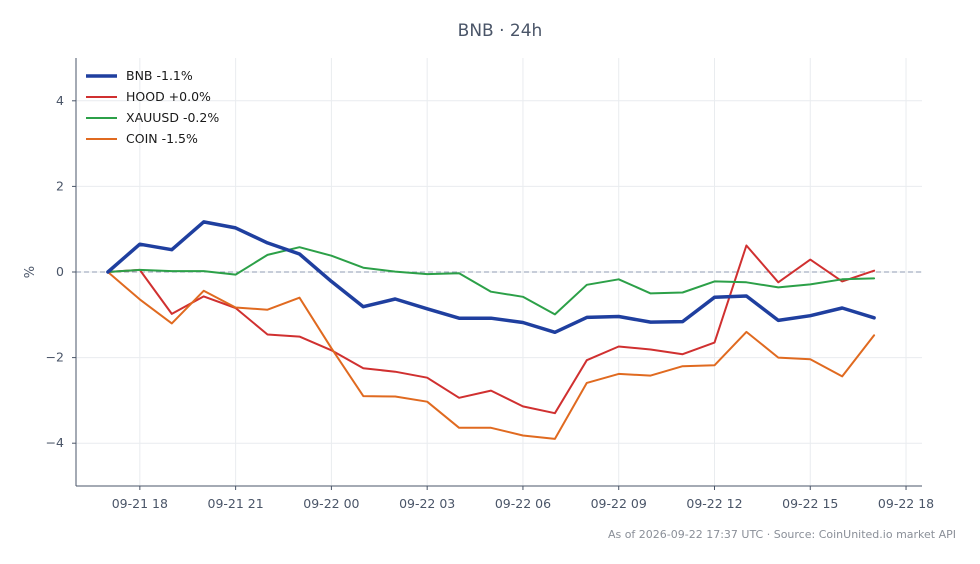 The height and width of the screenshot is (564, 980). I want to click on legend-item-hood: HOOD +0.0%, so click(148, 96).